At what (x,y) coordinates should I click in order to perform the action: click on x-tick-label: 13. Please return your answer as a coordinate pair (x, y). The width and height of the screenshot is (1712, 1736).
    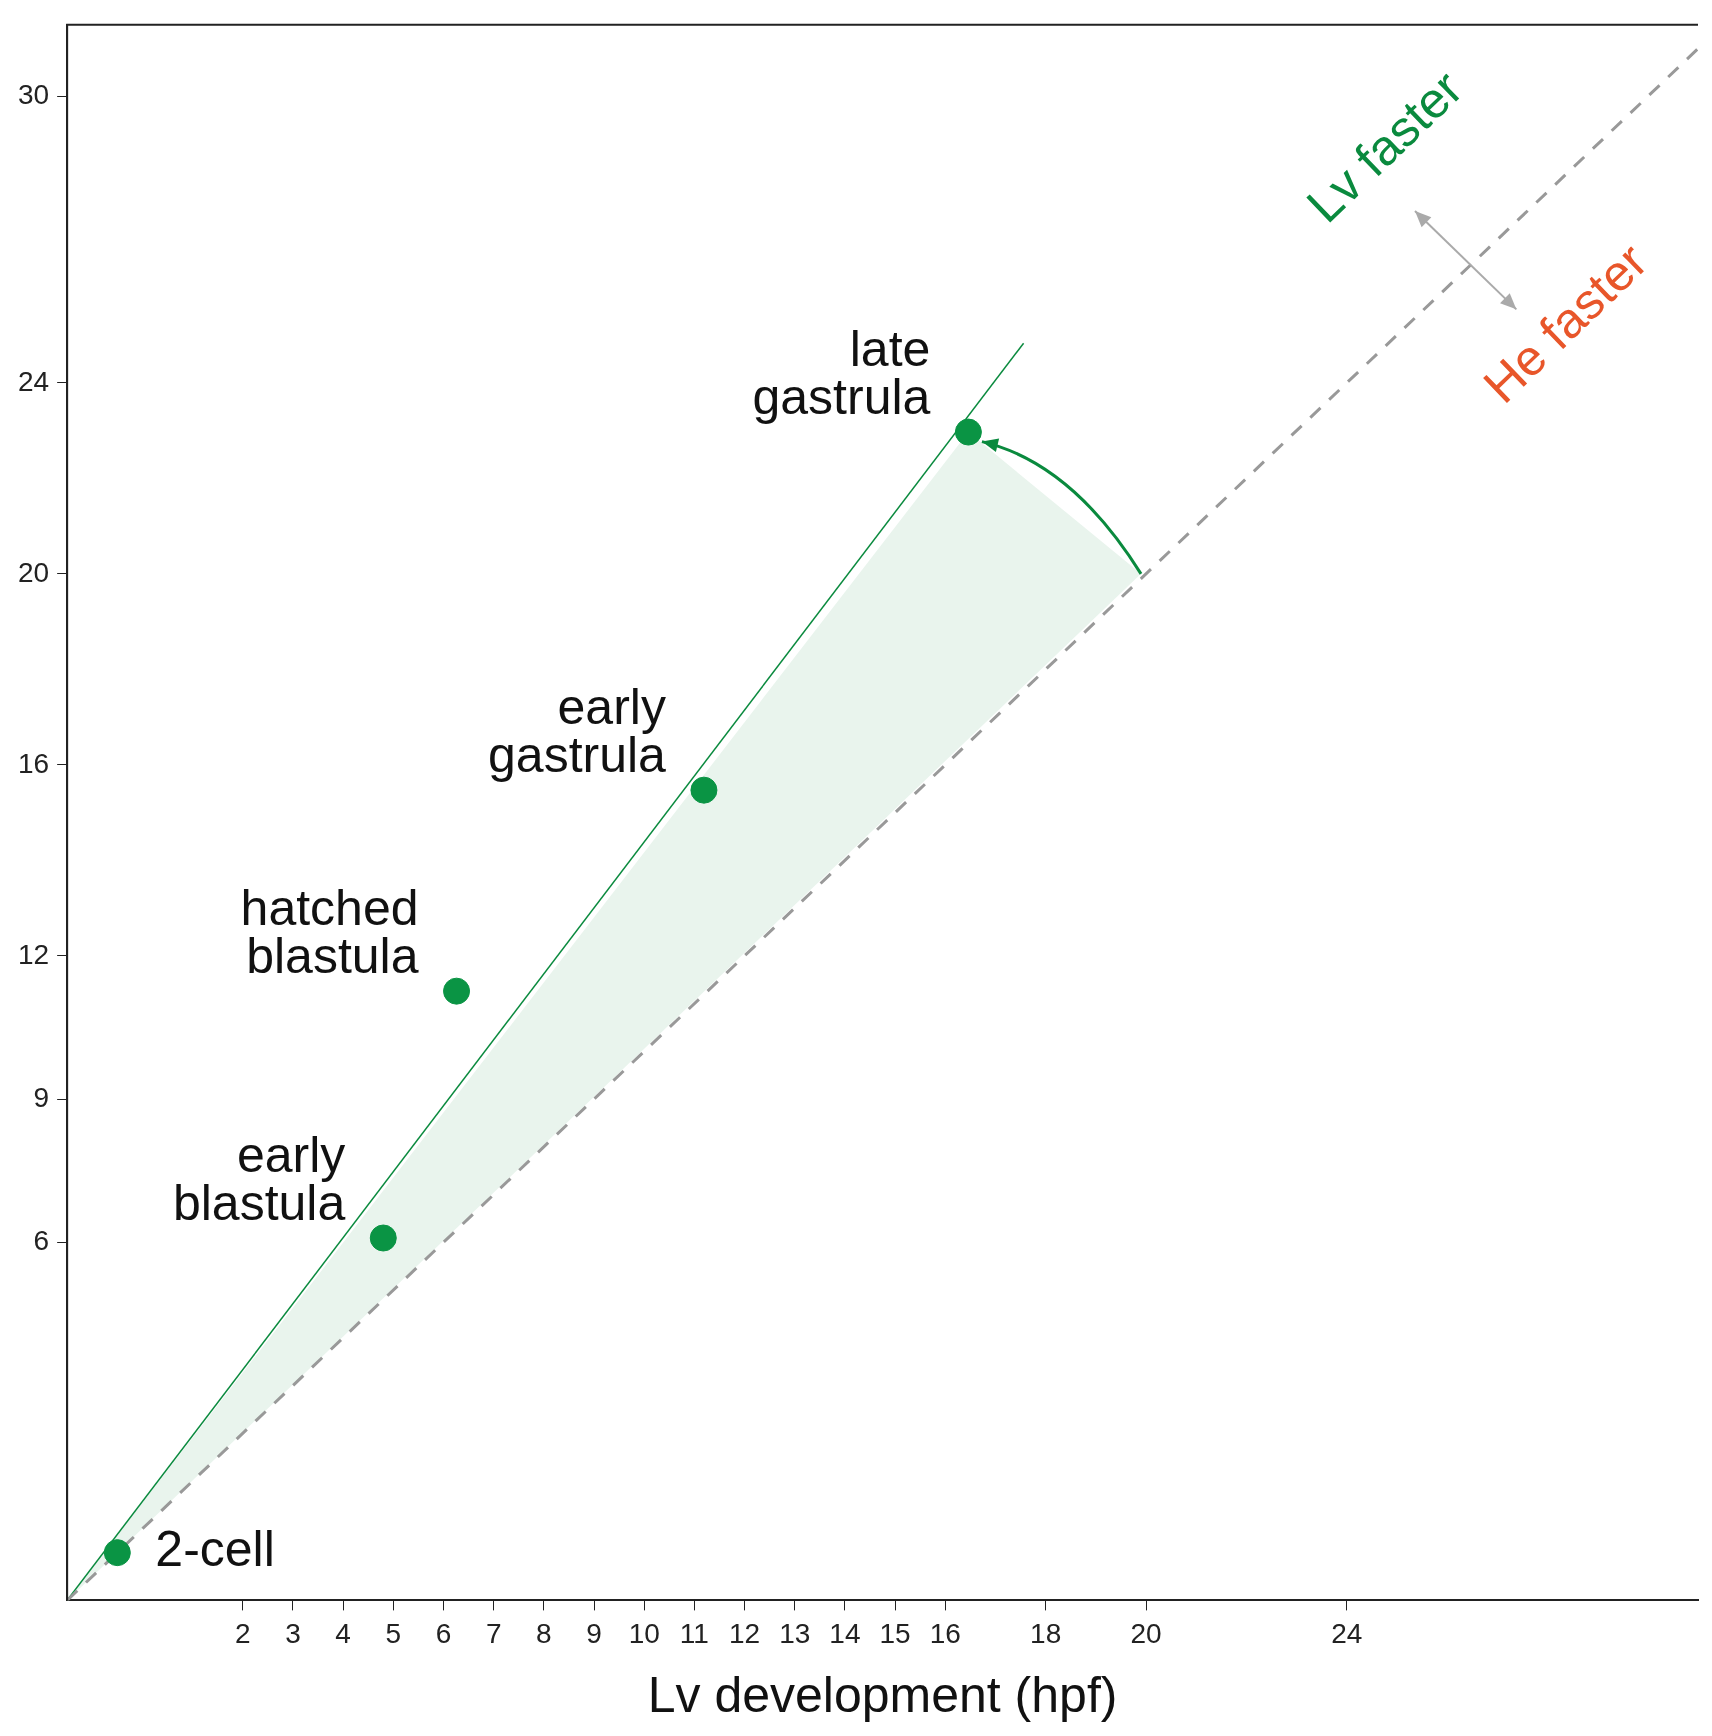
    Looking at the image, I should click on (795, 1633).